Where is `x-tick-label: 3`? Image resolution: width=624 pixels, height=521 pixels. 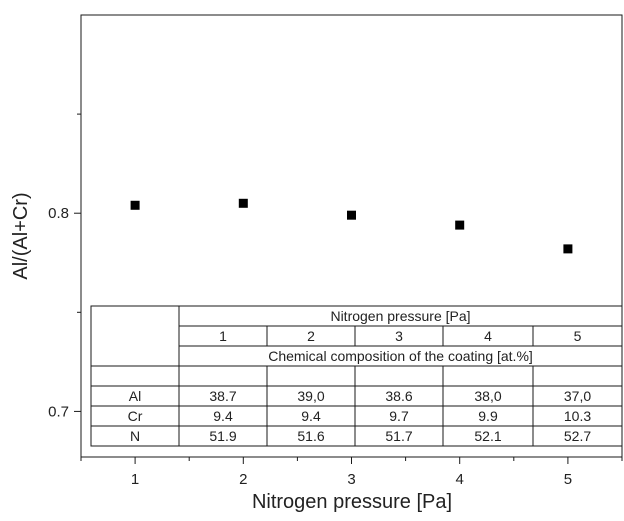 x-tick-label: 3 is located at coordinates (351, 479).